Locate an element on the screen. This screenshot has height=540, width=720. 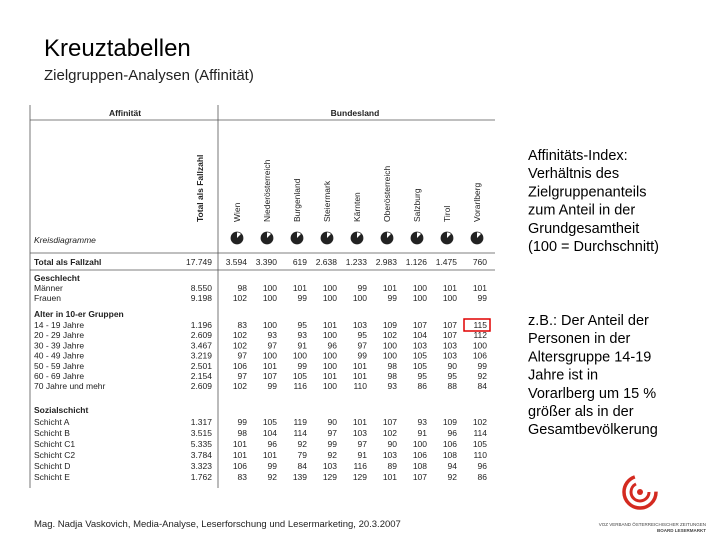
section-title: Alter in 10-er Gruppen is located at coordinates (79, 314).